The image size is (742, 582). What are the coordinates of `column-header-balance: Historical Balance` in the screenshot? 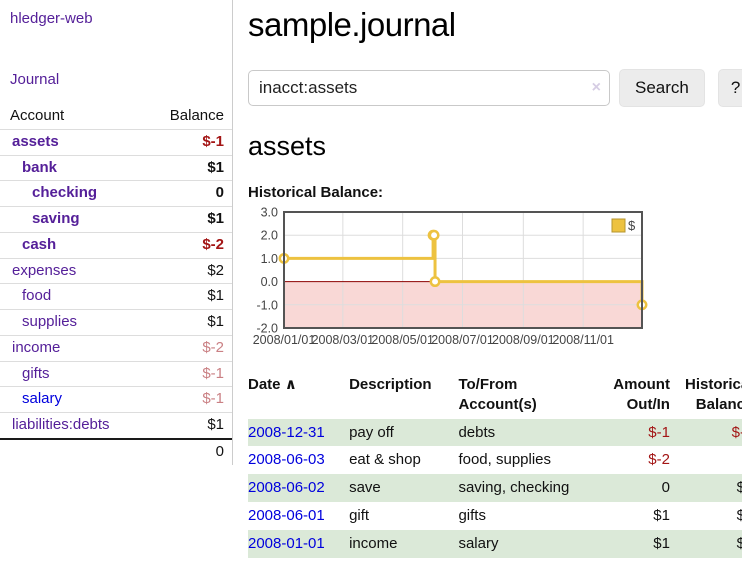 It's located at (713, 394).